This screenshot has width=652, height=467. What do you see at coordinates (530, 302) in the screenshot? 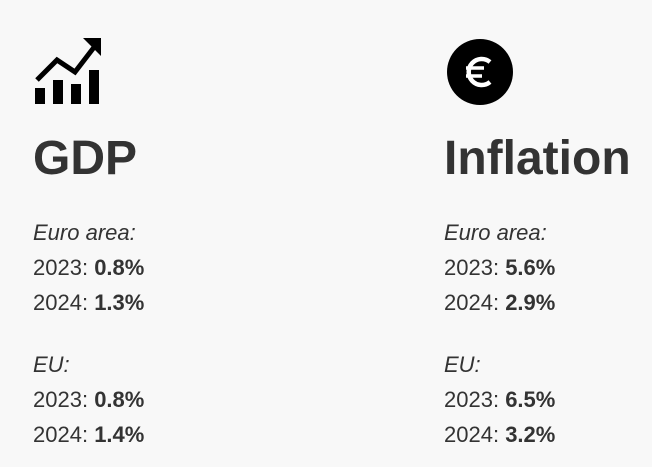
I see `figure-value: 2.9%` at bounding box center [530, 302].